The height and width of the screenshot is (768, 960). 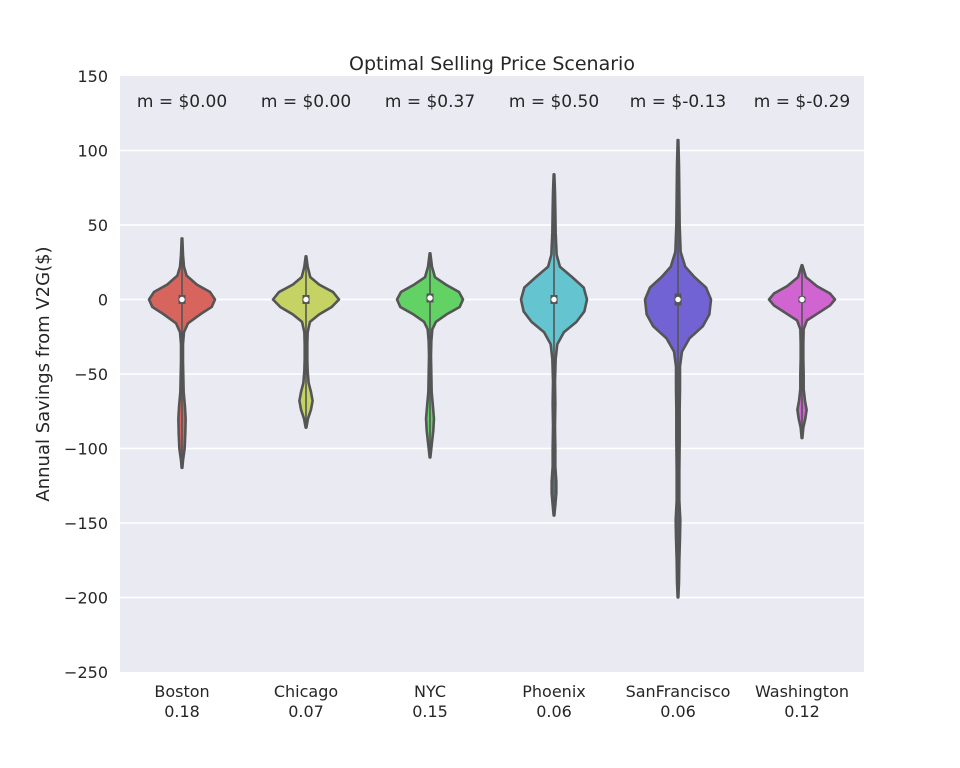 I want to click on y-tick-label: 150, so click(x=92, y=76).